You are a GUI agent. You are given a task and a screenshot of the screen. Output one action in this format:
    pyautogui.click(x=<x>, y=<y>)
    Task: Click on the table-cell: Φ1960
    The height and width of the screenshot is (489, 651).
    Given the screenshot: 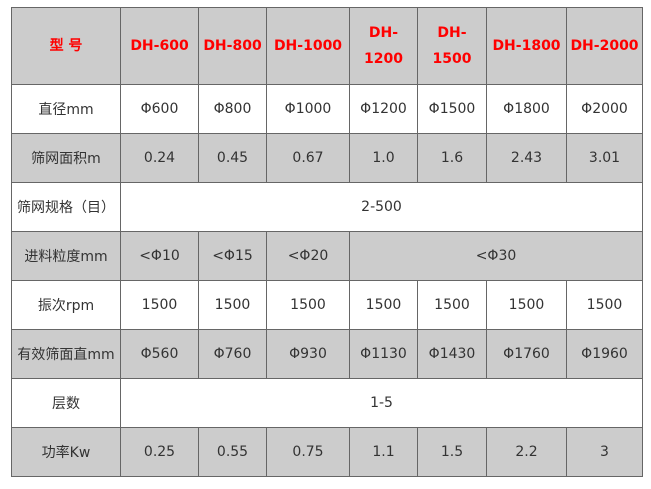 What is the action you would take?
    pyautogui.click(x=604, y=354)
    